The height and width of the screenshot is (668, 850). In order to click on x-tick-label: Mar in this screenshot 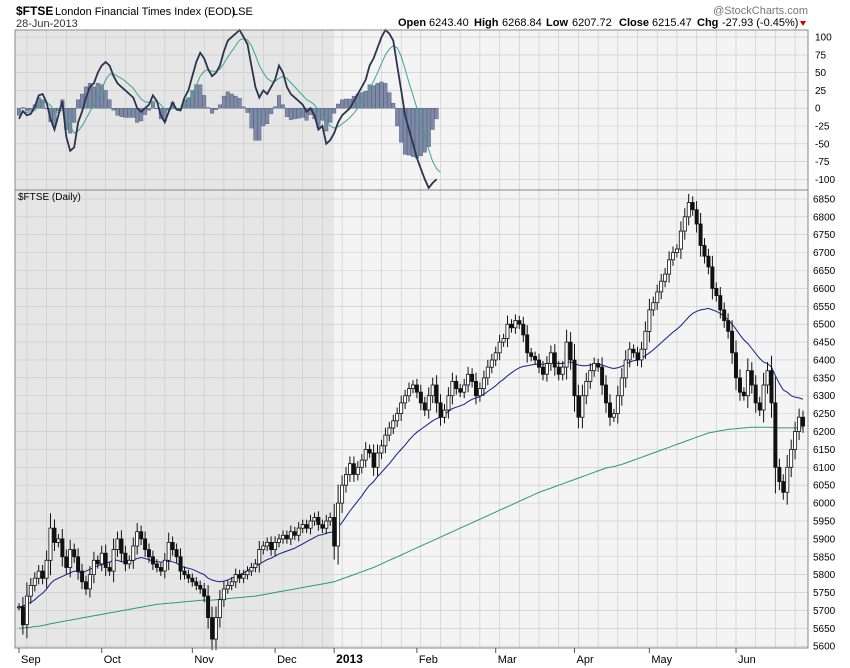, I will do `click(507, 660)`.